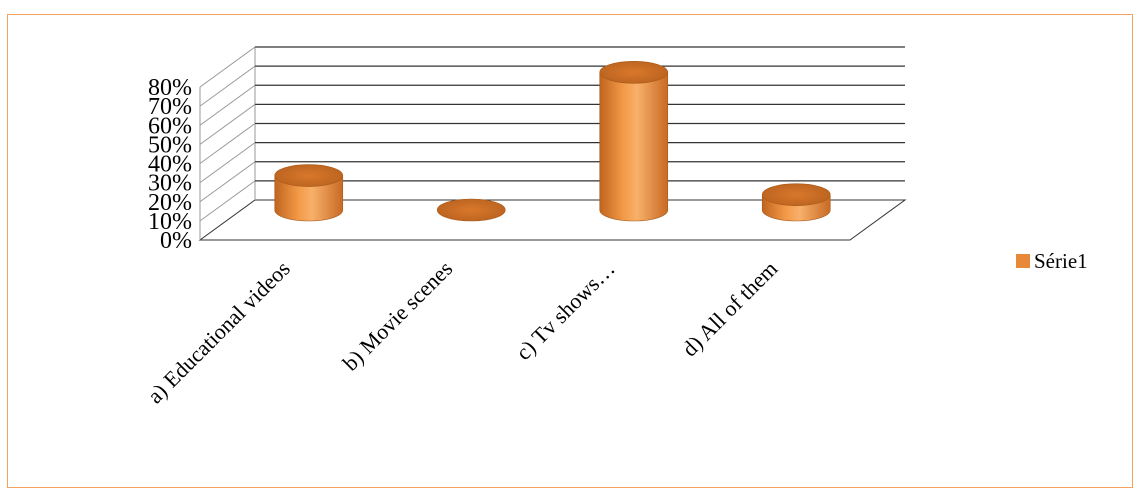 This screenshot has width=1143, height=495. I want to click on x-category-label: a) Educational videos, so click(218, 332).